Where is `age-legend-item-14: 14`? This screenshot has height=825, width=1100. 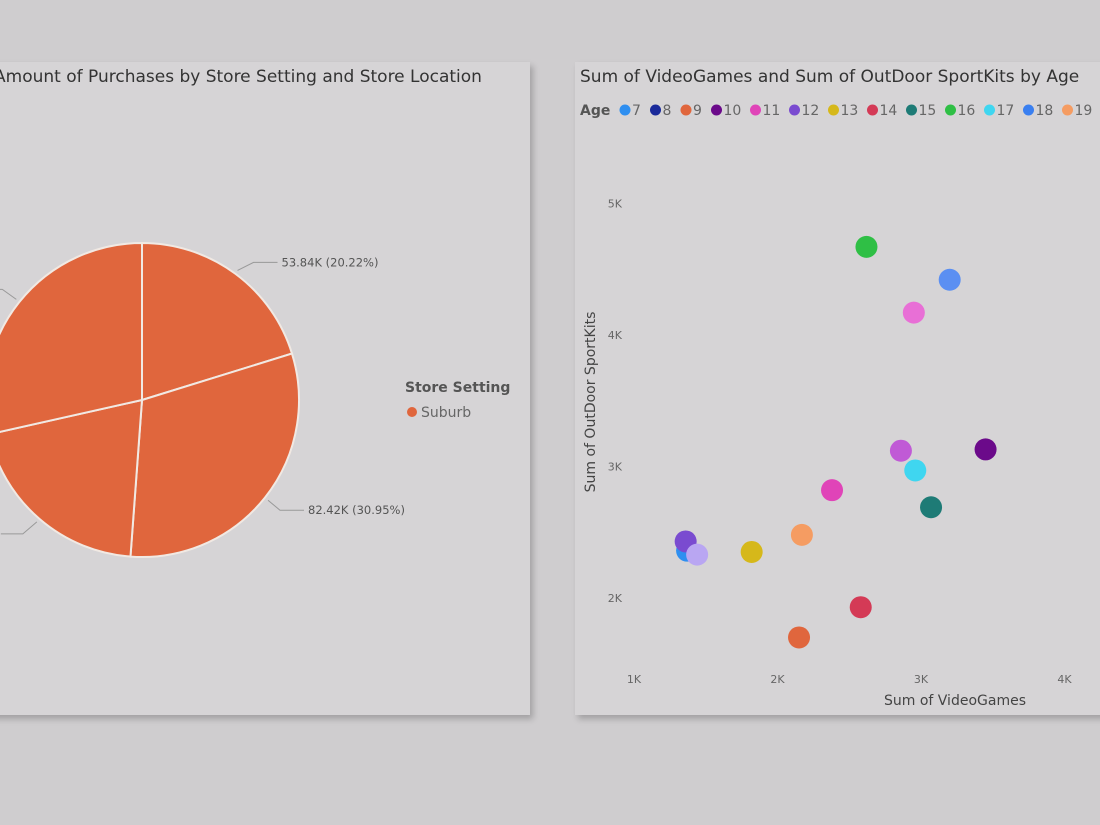
age-legend-item-14: 14 is located at coordinates (889, 111).